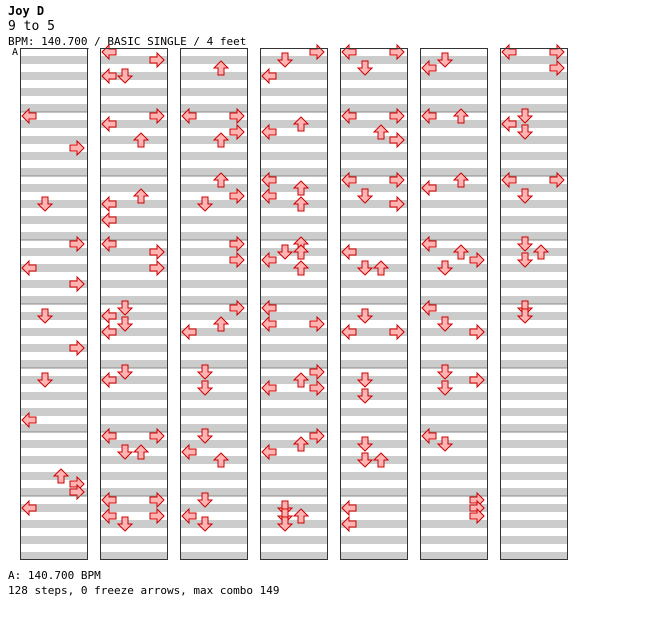  What do you see at coordinates (134, 304) in the screenshot?
I see `column-border` at bounding box center [134, 304].